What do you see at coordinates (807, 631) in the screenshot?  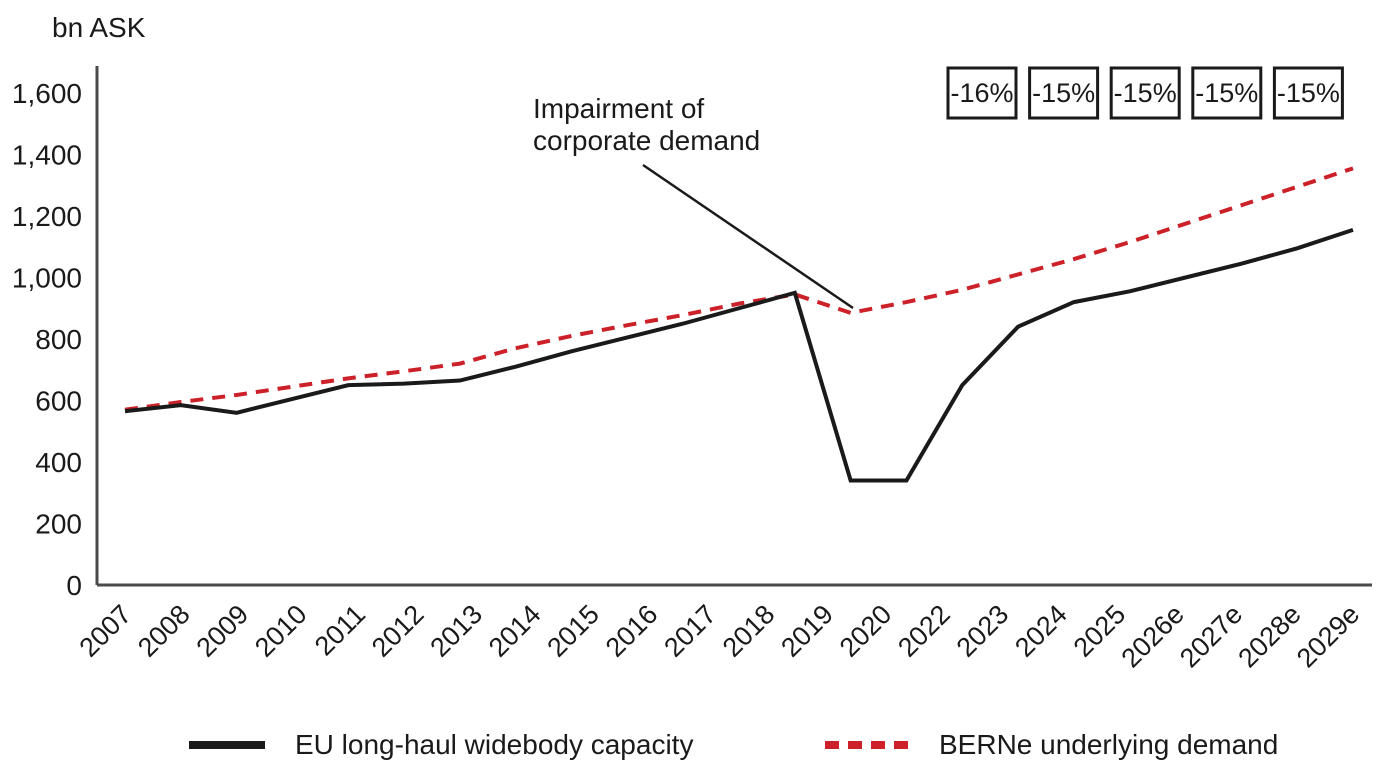 I see `x-tick-label: 2019` at bounding box center [807, 631].